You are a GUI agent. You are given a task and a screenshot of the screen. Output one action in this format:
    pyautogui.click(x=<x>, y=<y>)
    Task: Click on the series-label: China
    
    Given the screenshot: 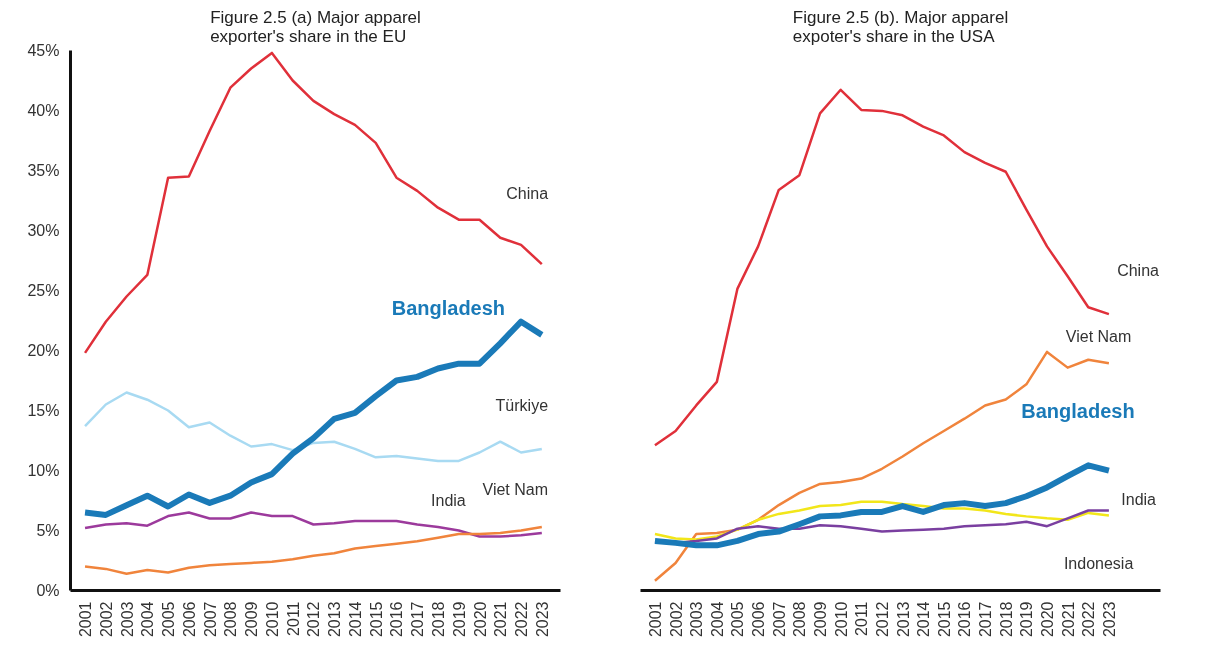 What is the action you would take?
    pyautogui.click(x=527, y=194)
    